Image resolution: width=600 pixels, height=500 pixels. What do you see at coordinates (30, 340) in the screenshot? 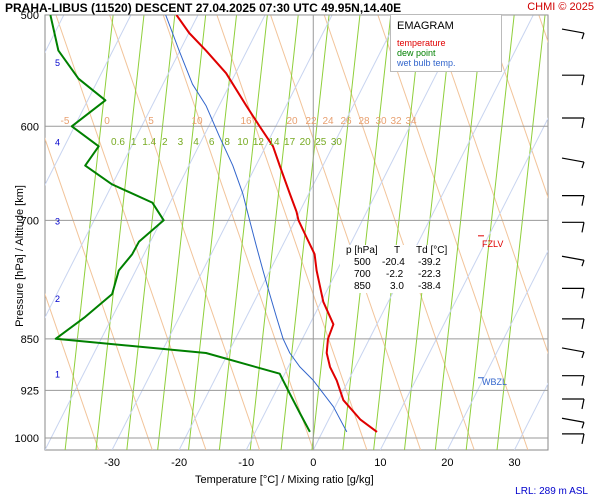
I see `y-tick-label: 850` at bounding box center [30, 340].